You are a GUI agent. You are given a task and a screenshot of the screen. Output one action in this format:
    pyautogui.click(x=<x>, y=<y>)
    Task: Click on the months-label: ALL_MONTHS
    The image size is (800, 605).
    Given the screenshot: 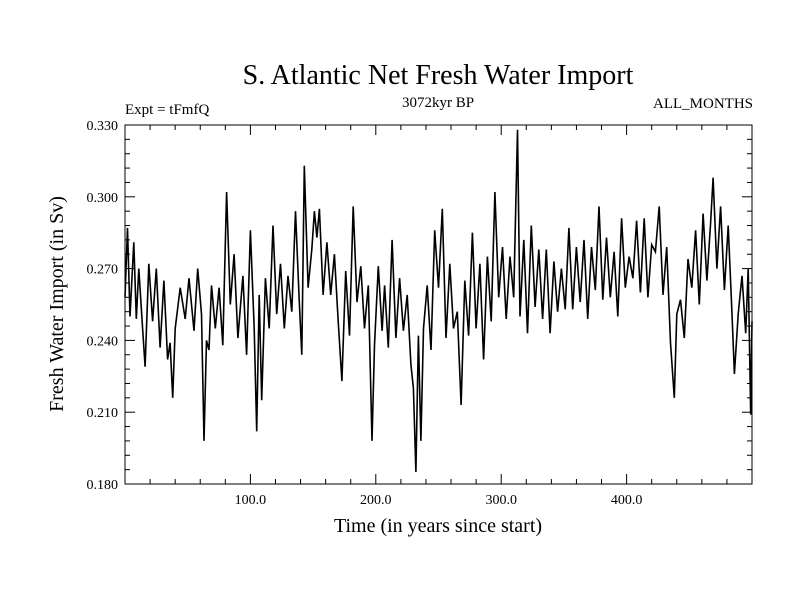 What is the action you would take?
    pyautogui.click(x=703, y=104)
    